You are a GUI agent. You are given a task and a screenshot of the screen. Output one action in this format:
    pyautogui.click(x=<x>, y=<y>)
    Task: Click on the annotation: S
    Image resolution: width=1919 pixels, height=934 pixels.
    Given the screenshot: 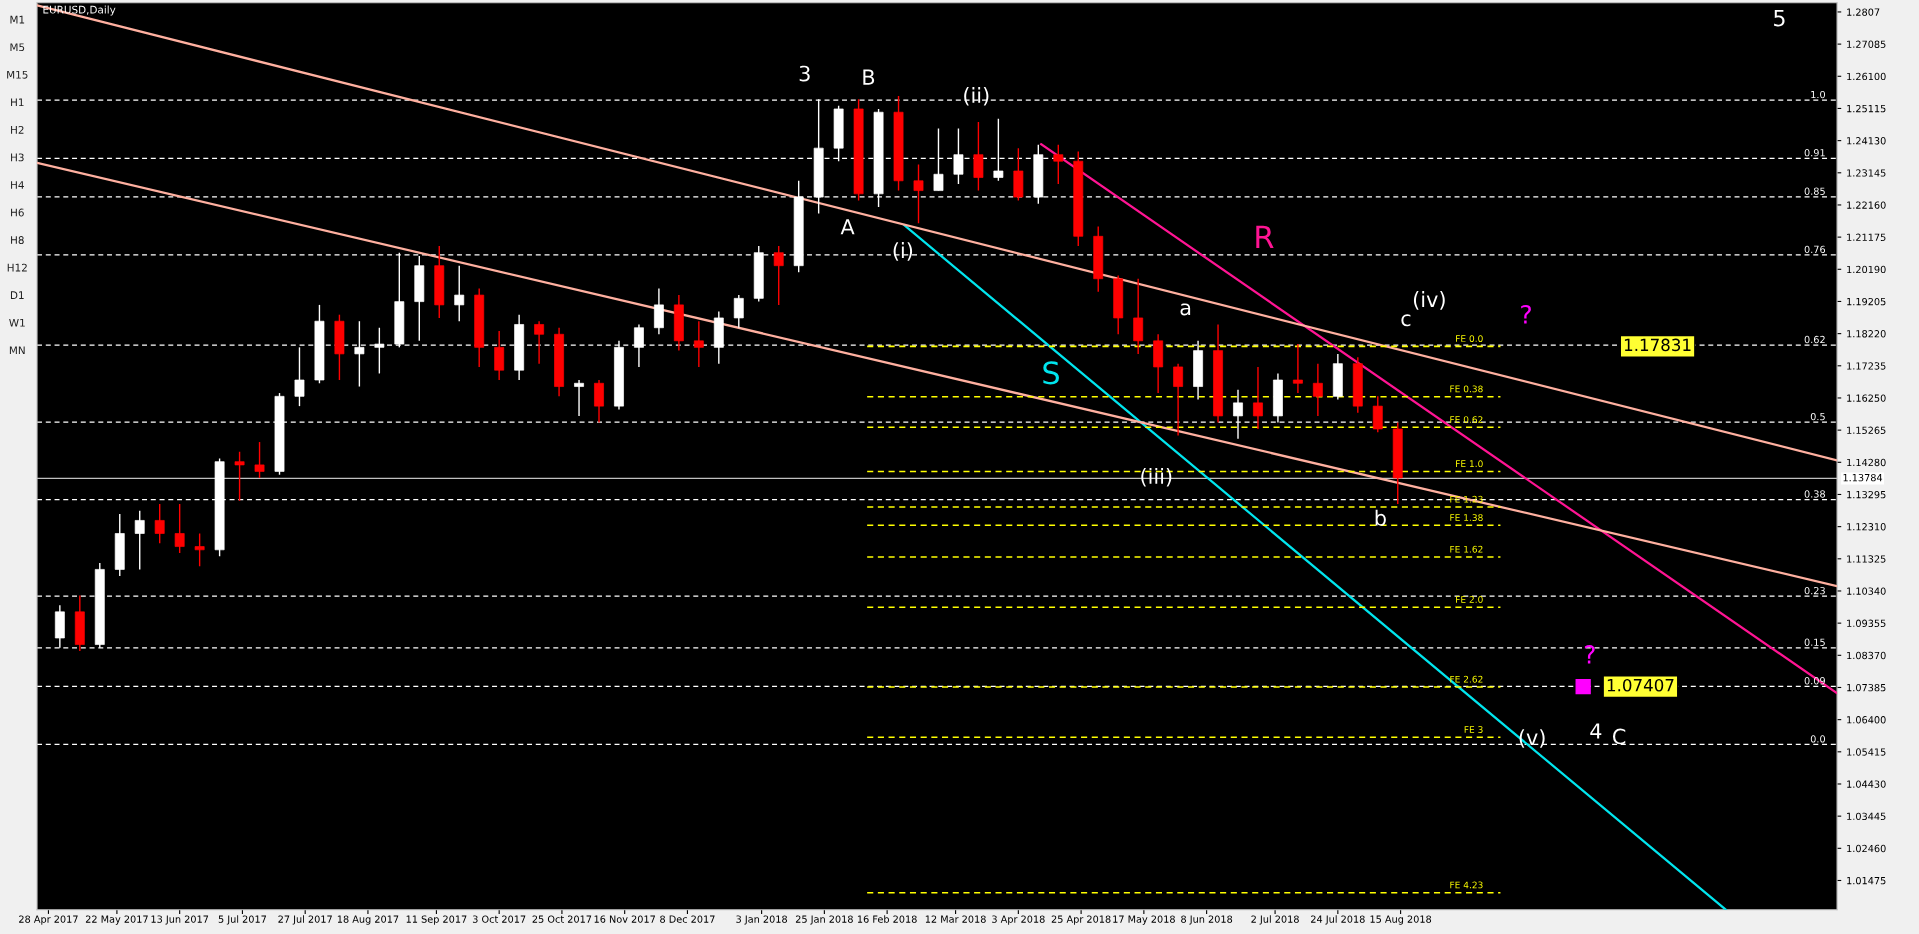 What is the action you would take?
    pyautogui.click(x=1051, y=373)
    